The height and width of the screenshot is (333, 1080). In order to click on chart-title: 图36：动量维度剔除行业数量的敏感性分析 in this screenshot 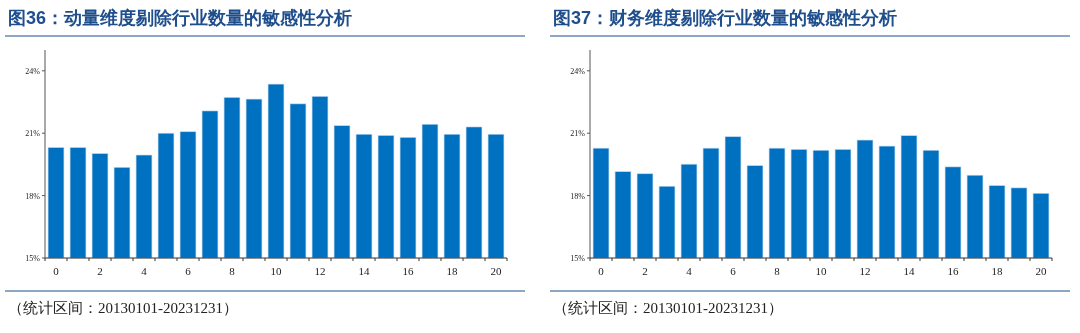, I will do `click(180, 18)`.